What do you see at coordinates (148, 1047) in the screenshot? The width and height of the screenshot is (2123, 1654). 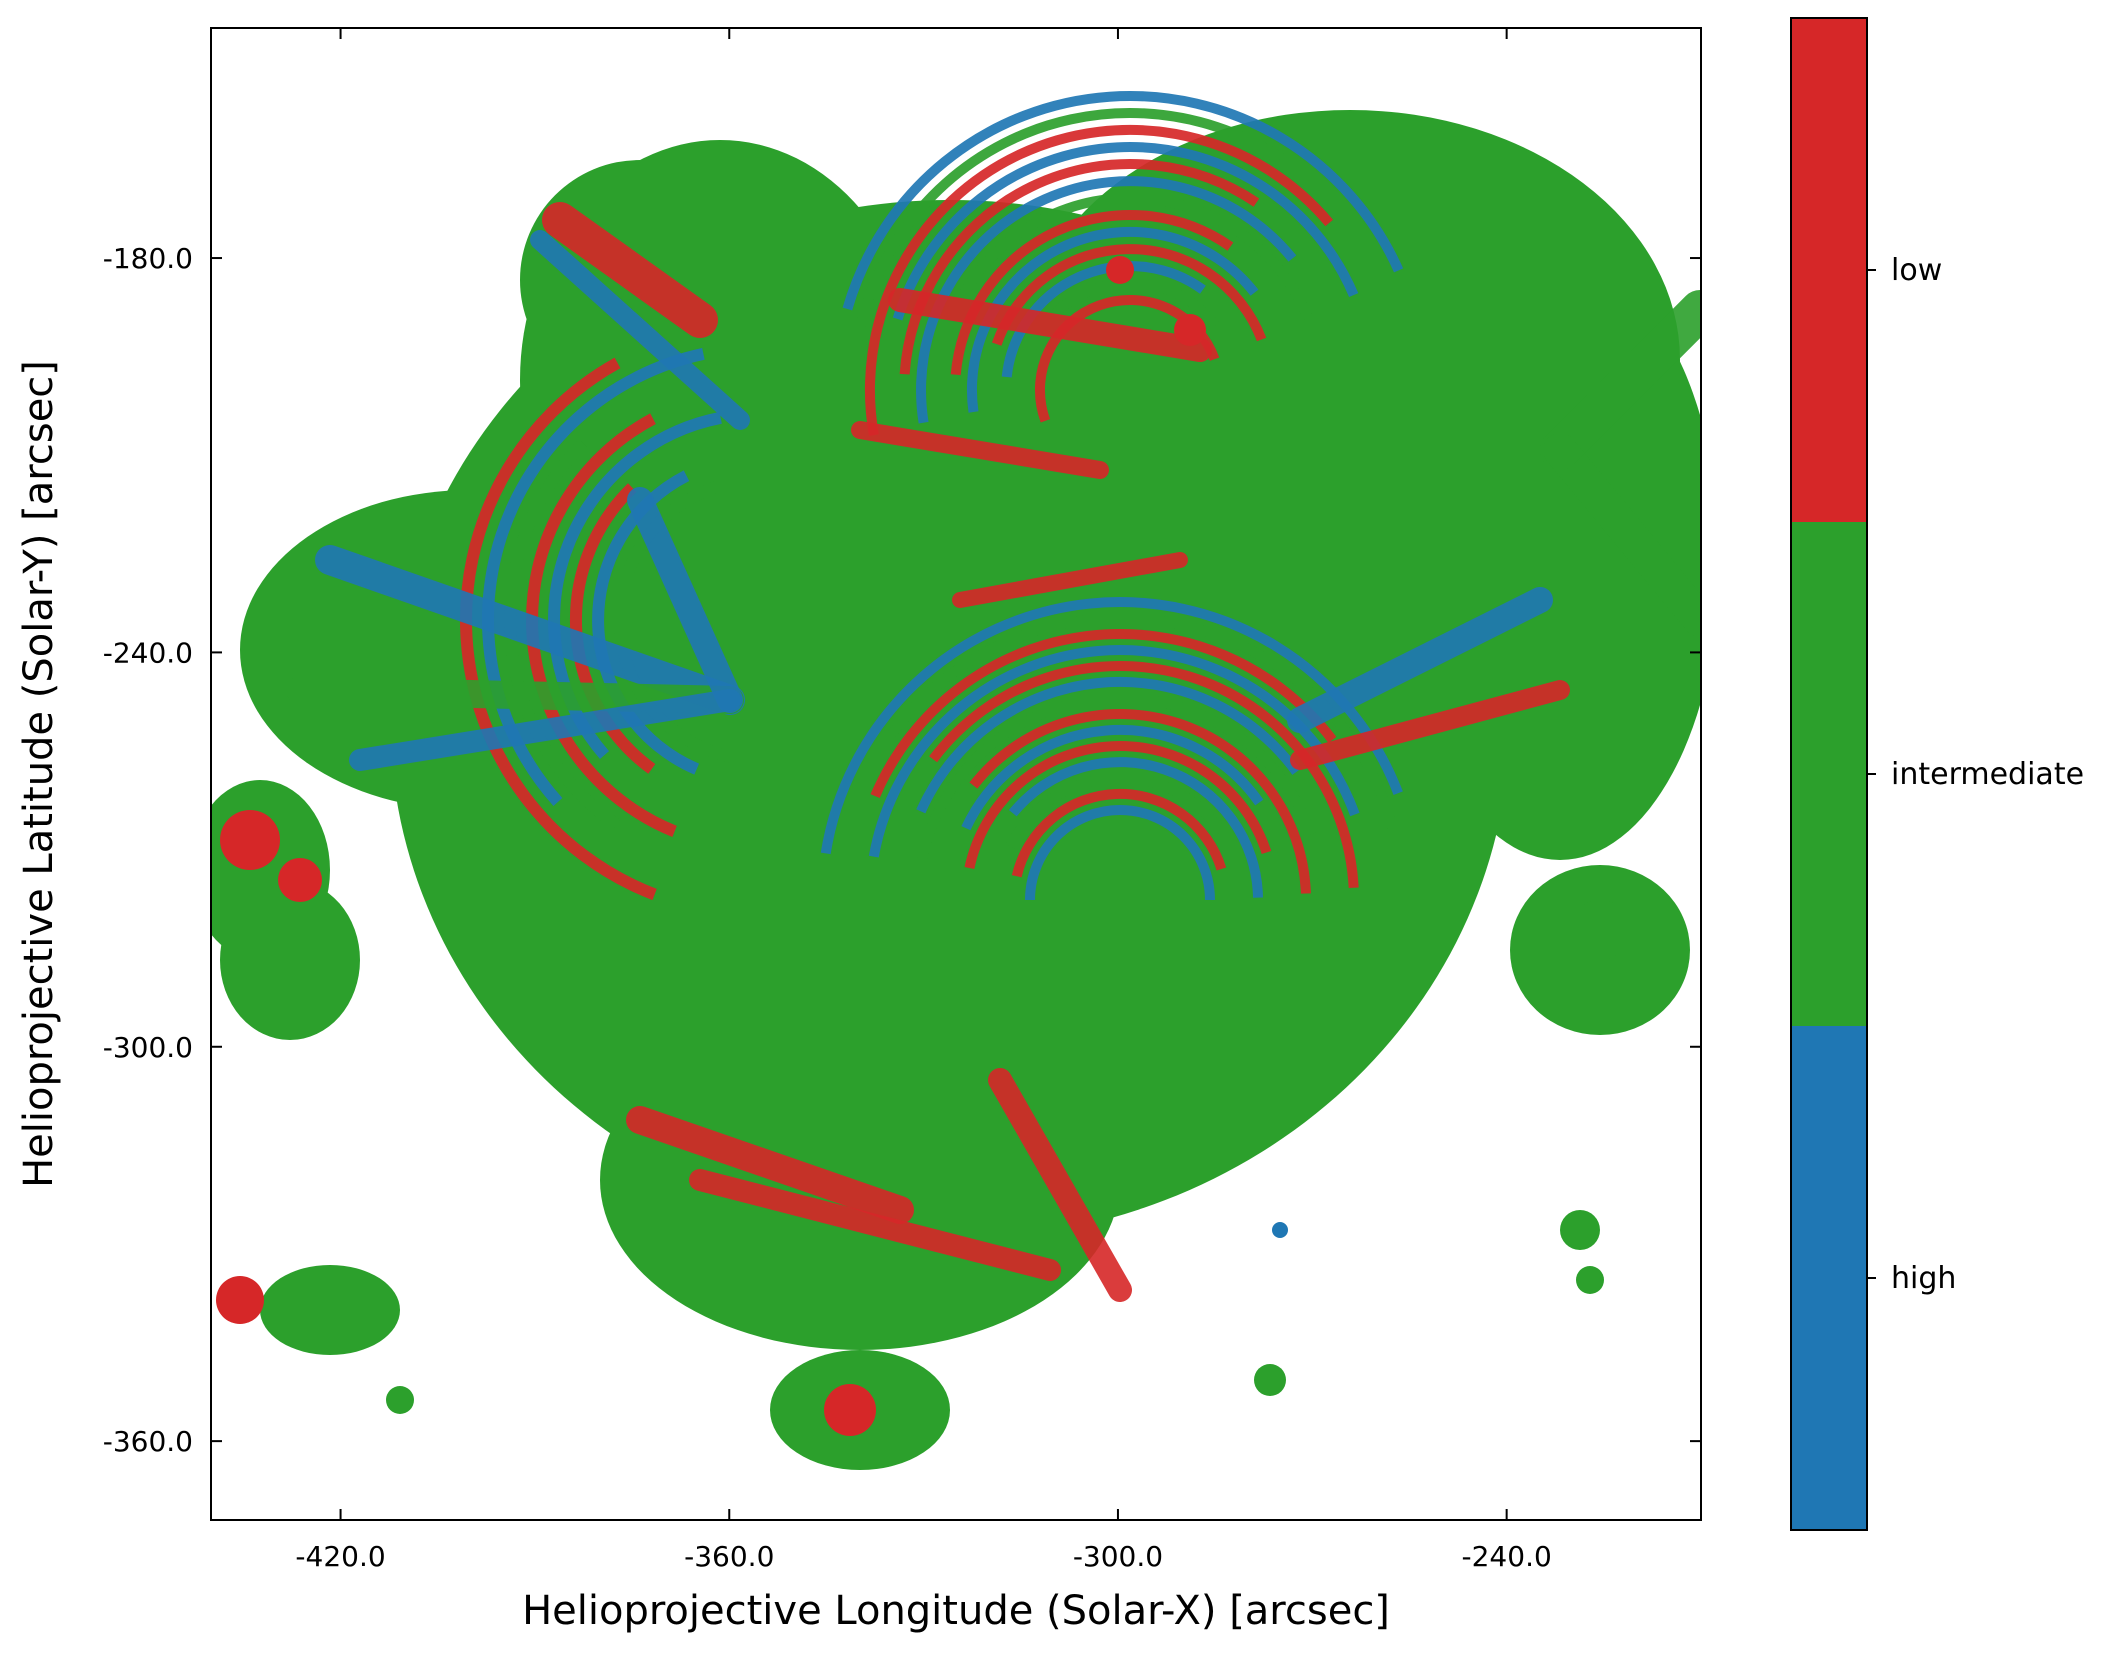 I see `y-tick-label: -300.0` at bounding box center [148, 1047].